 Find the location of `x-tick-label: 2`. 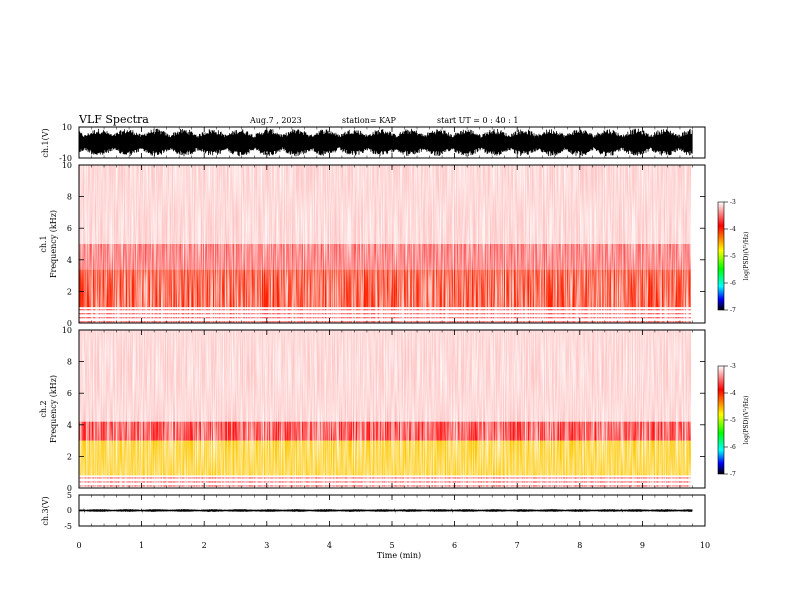

x-tick-label: 2 is located at coordinates (204, 545).